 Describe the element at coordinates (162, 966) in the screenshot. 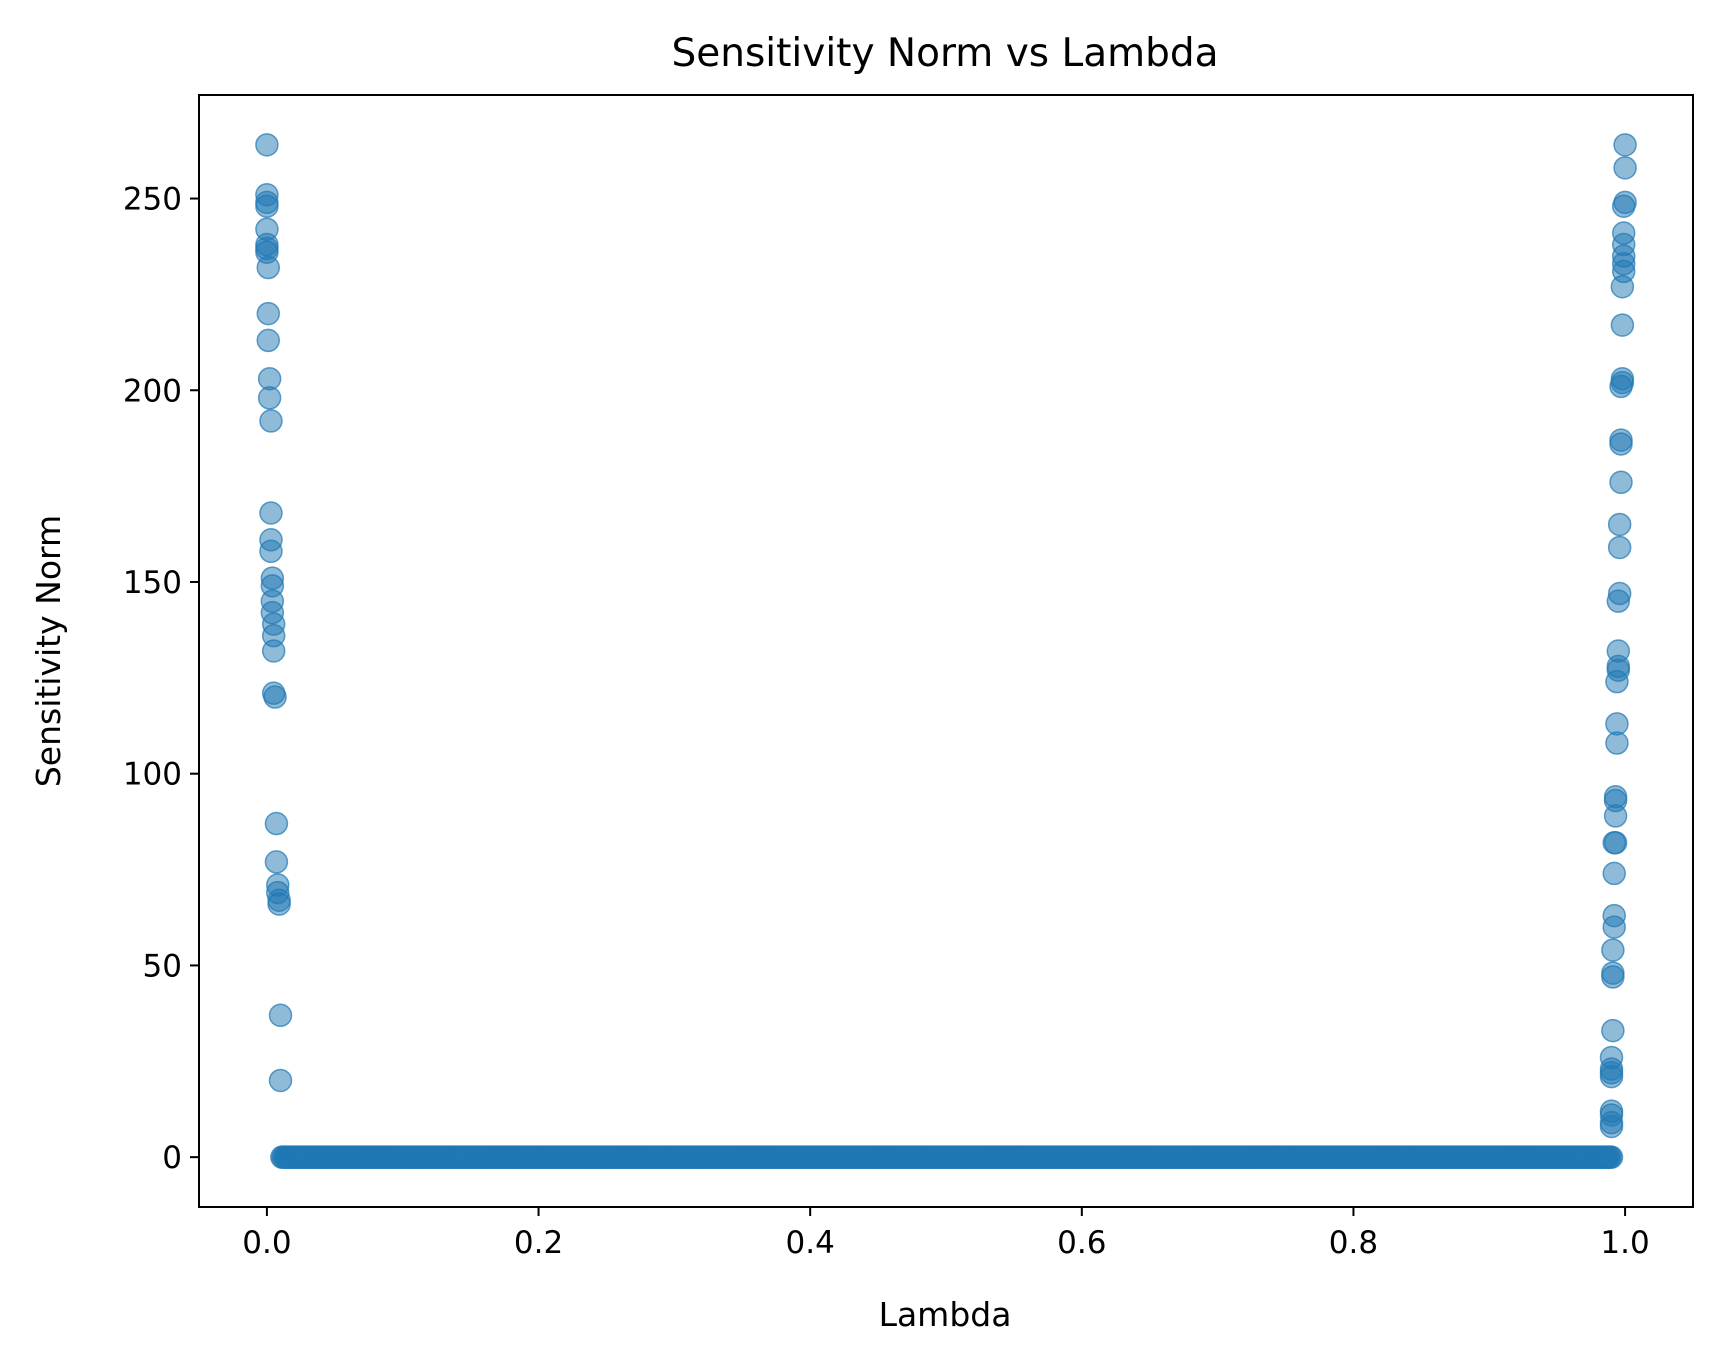

I see `y-tick-label: 50` at that location.